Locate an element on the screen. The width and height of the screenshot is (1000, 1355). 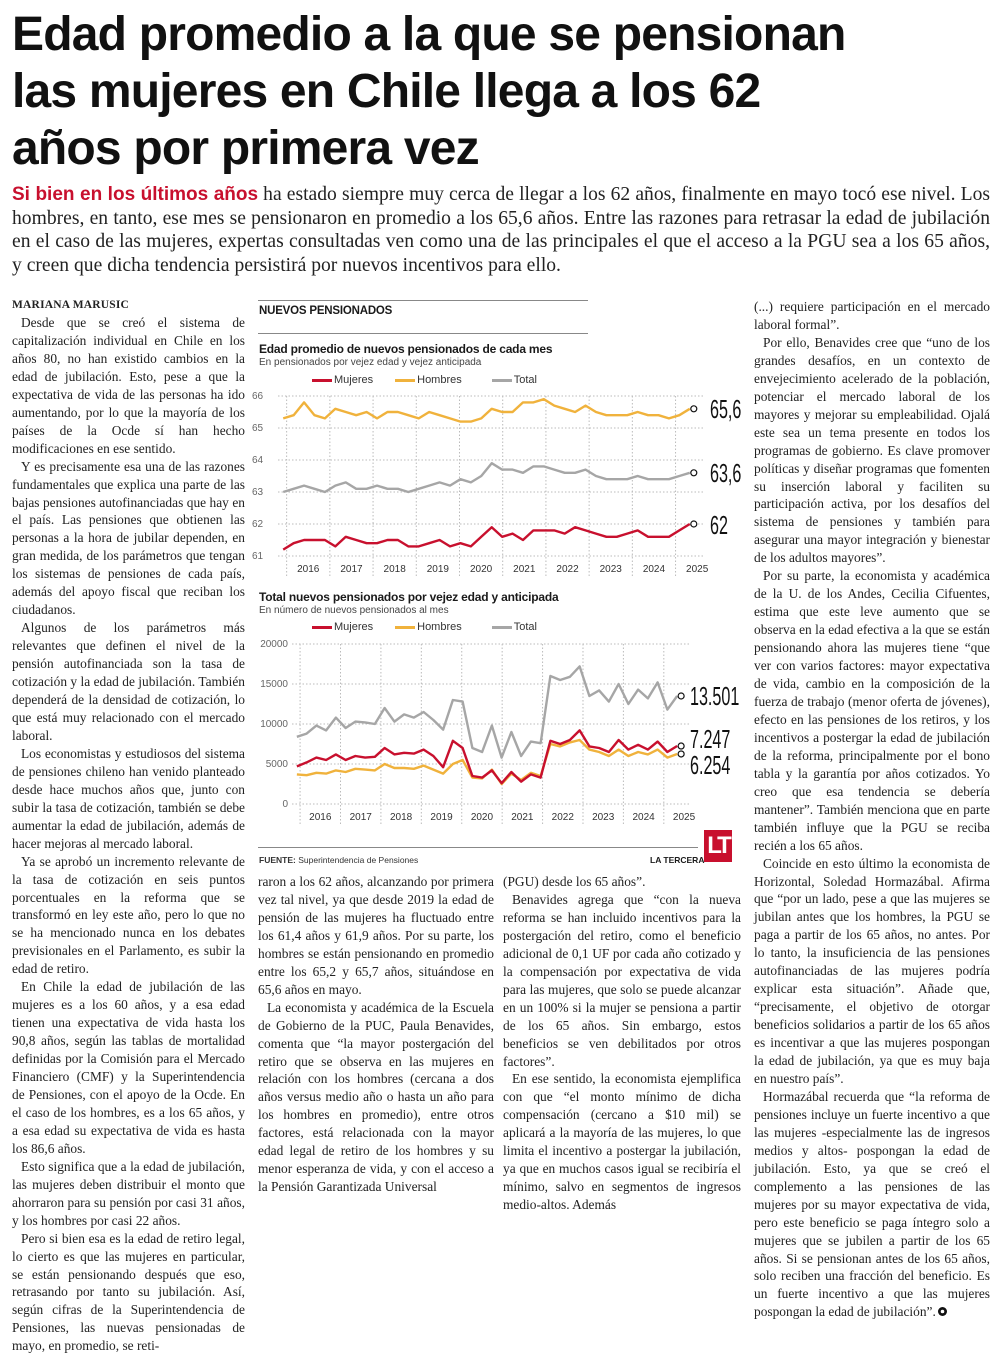
source-text: Superintendencia de Pensiones is located at coordinates (358, 860).